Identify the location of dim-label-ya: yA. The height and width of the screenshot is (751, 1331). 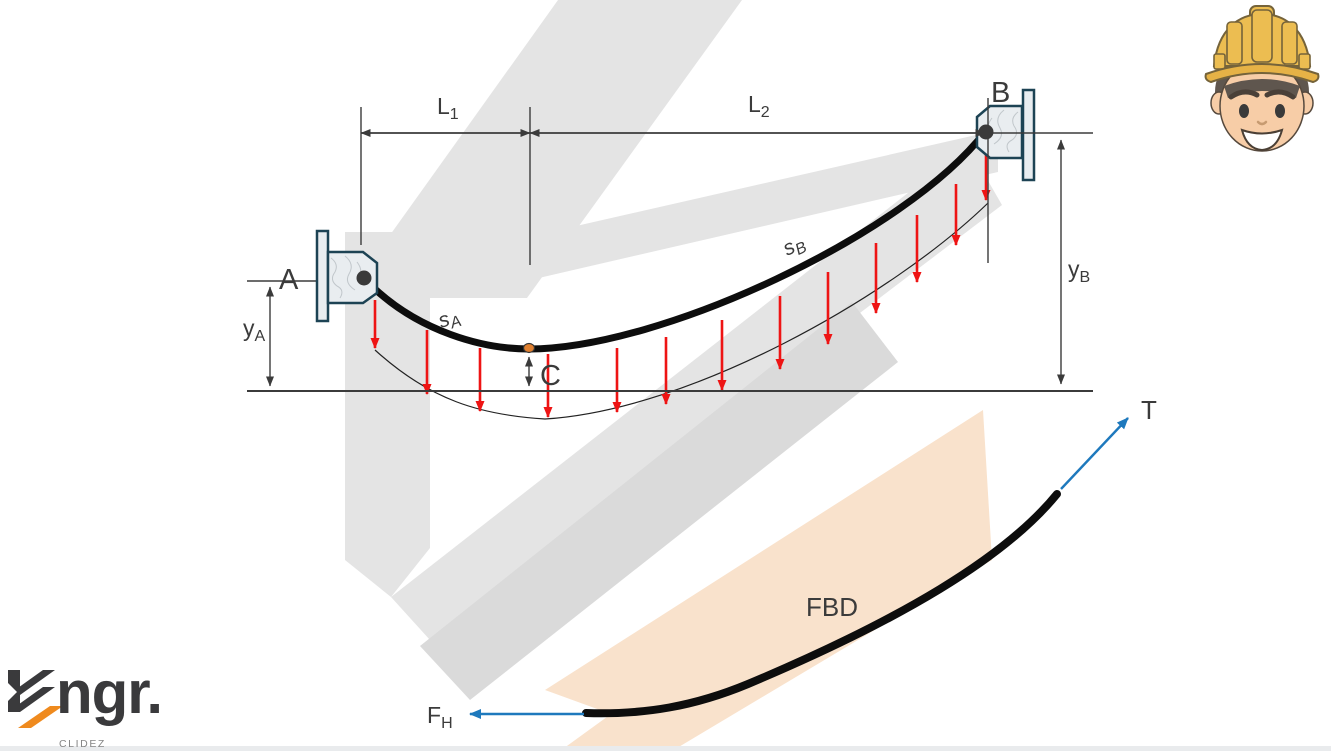
(254, 330).